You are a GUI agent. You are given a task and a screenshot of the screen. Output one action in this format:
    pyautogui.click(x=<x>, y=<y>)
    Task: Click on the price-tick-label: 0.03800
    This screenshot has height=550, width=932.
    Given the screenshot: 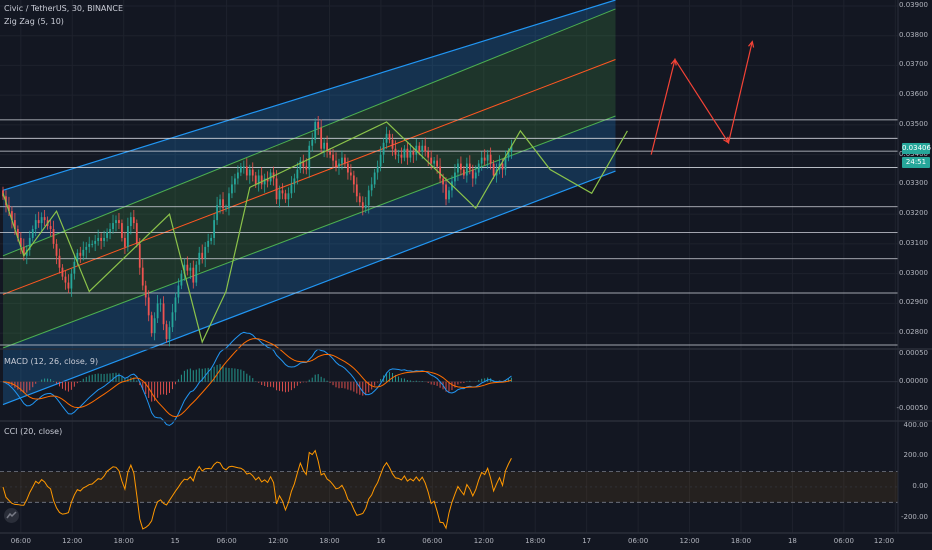 What is the action you would take?
    pyautogui.click(x=913, y=34)
    